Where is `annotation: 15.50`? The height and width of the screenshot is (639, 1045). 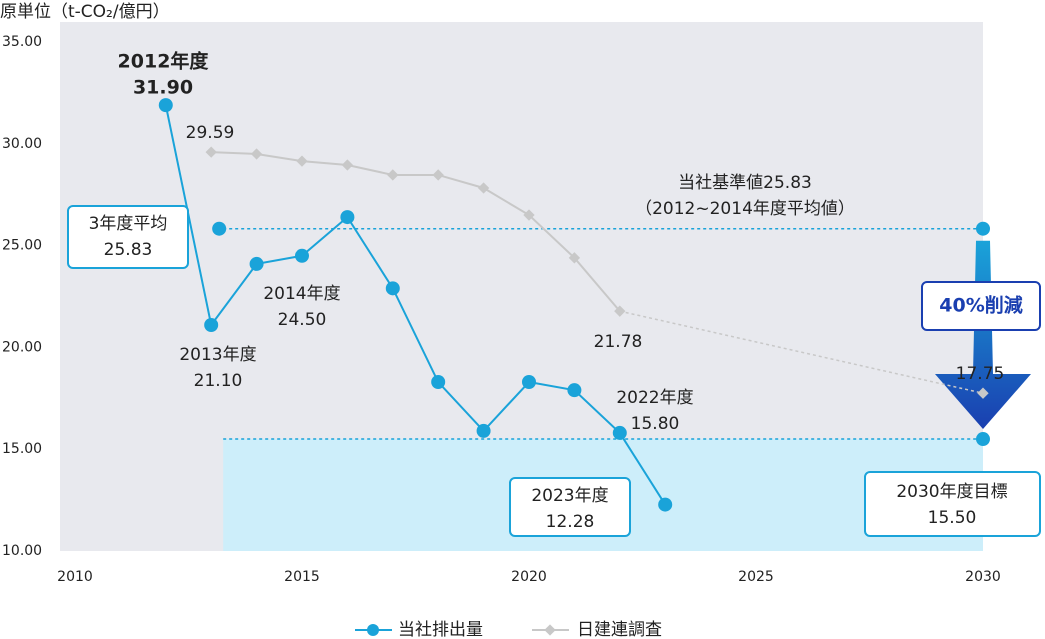
annotation: 15.50 is located at coordinates (952, 518).